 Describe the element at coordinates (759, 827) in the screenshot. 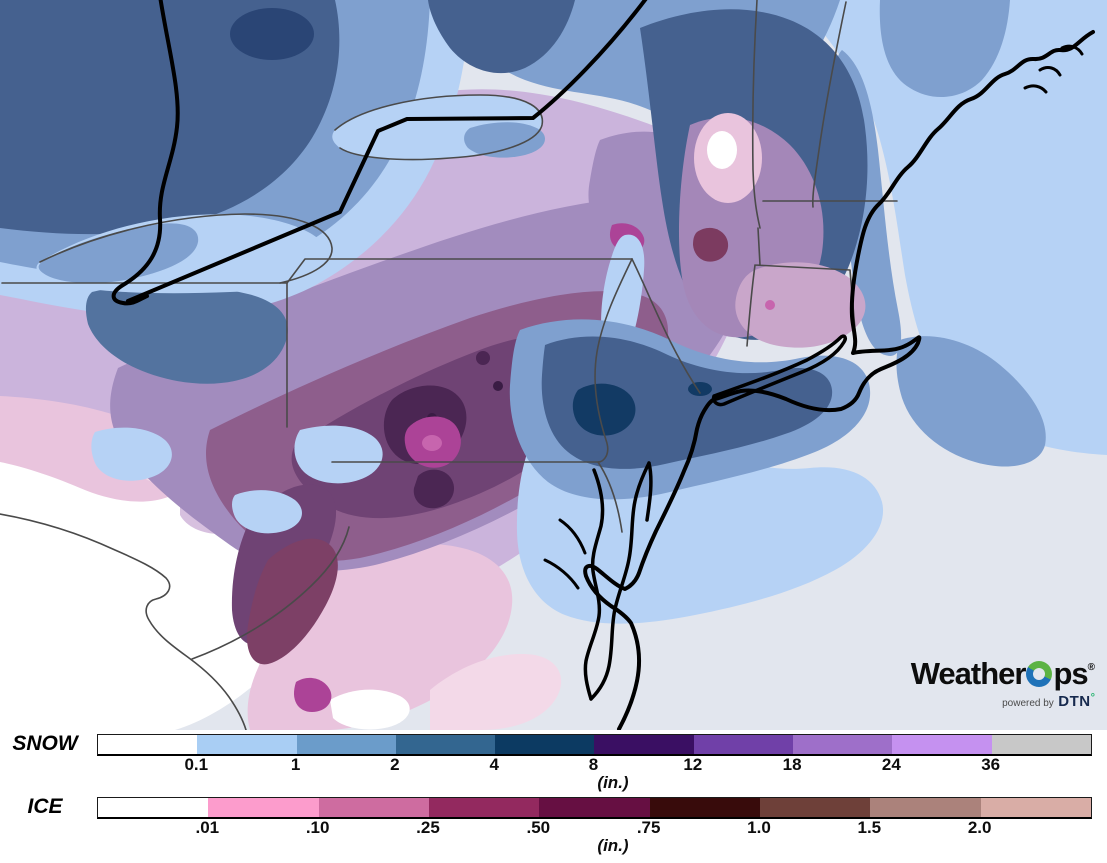

I see `ice-tick-label: 1.0` at that location.